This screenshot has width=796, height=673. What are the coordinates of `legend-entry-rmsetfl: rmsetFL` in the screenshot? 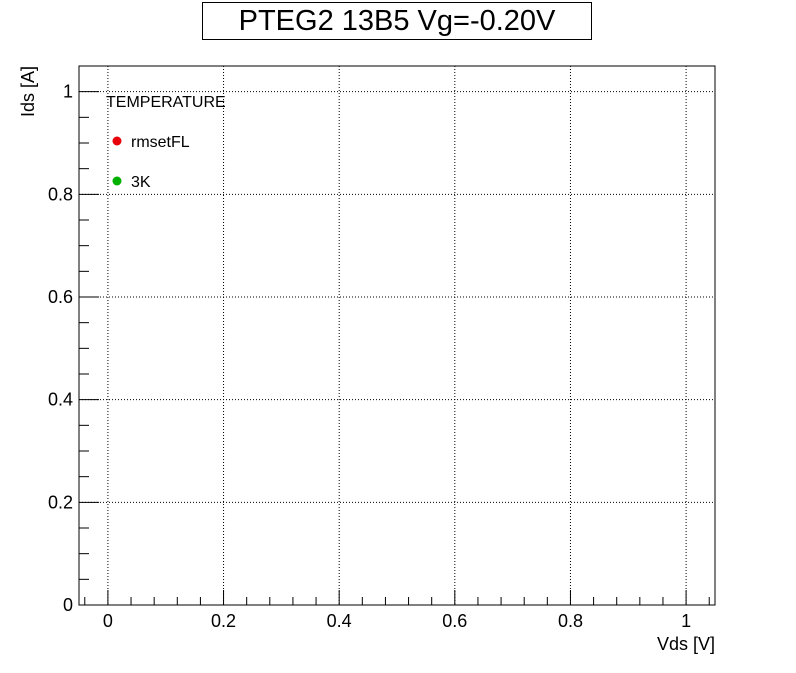 It's located at (151, 142).